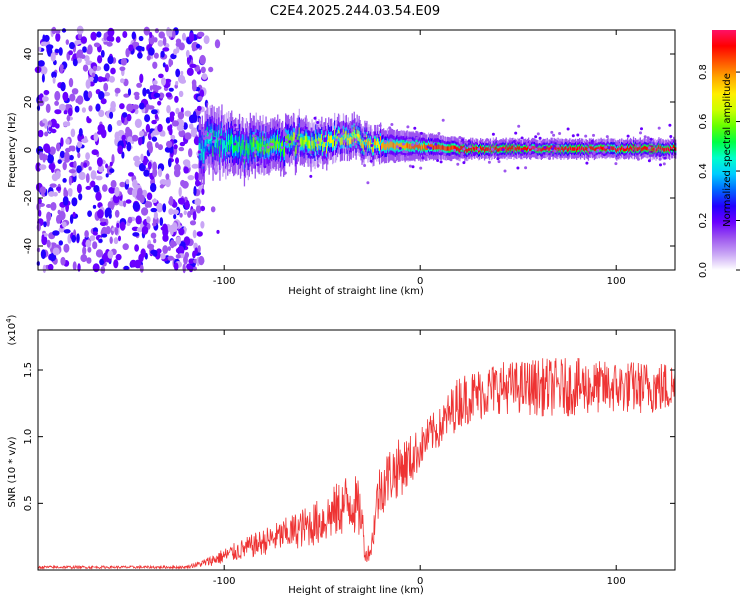 The width and height of the screenshot is (750, 600). I want to click on spectrogram-xlabel: Height of straight line (km), so click(356, 291).